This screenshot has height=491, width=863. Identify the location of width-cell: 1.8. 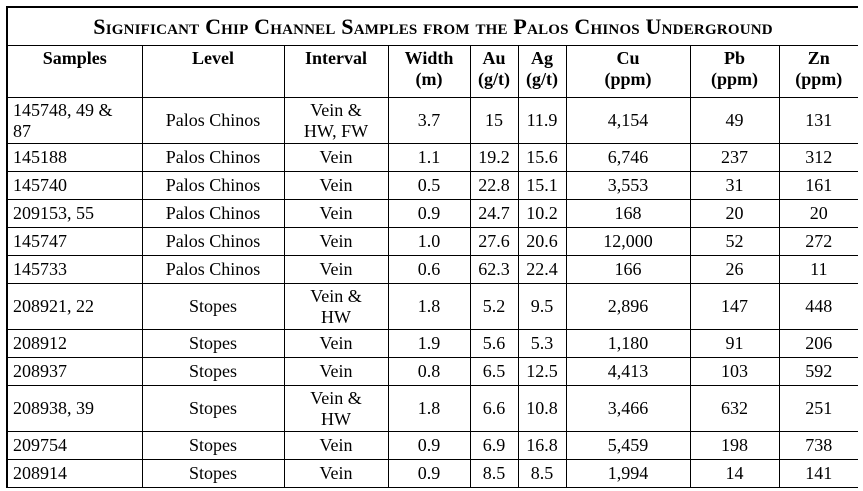
(429, 408).